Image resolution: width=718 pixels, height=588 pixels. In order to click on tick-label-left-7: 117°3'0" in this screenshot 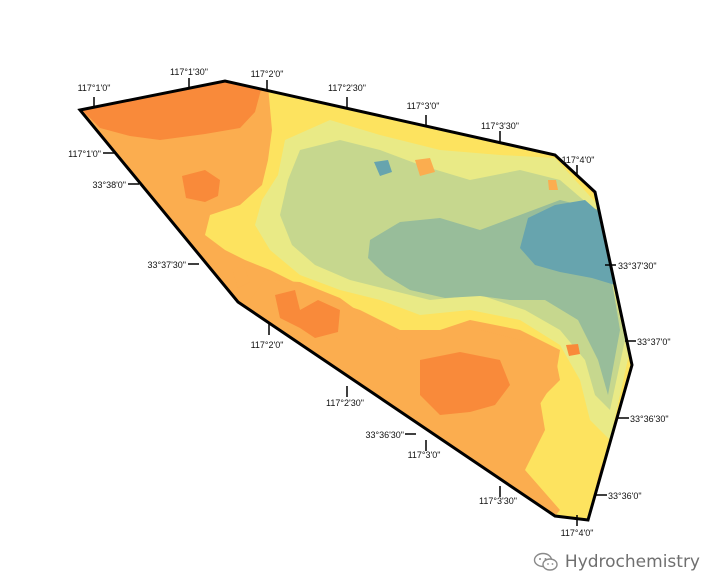, I will do `click(424, 455)`.